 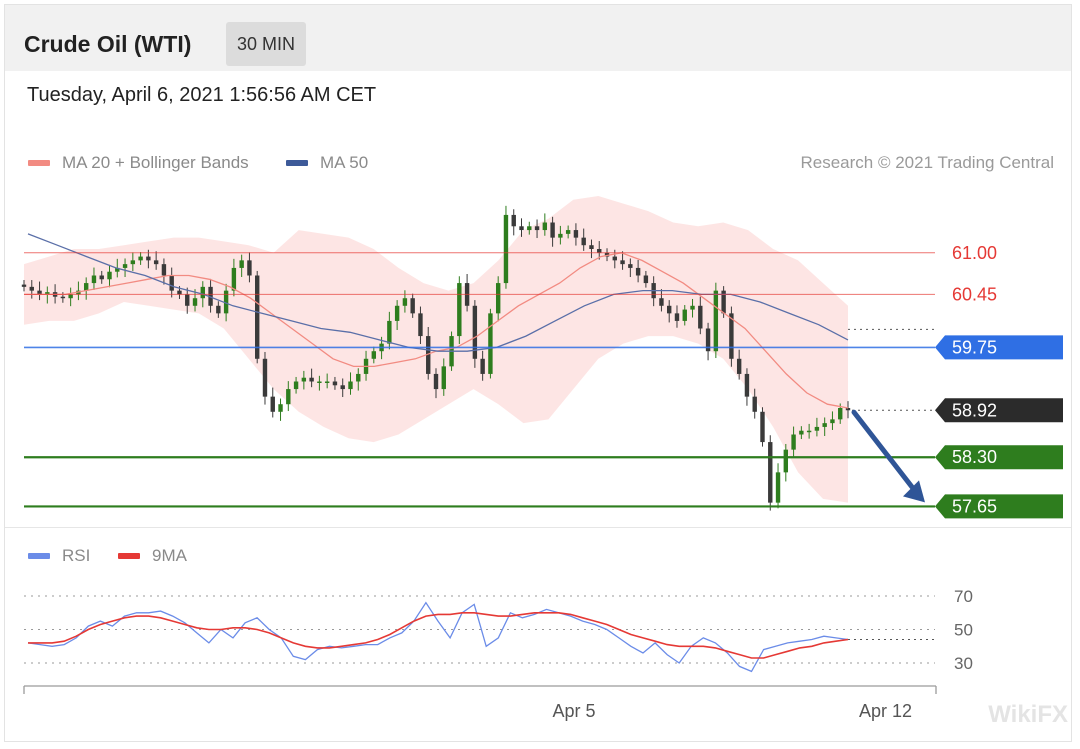 I want to click on rsi-ma-line, so click(x=438, y=635).